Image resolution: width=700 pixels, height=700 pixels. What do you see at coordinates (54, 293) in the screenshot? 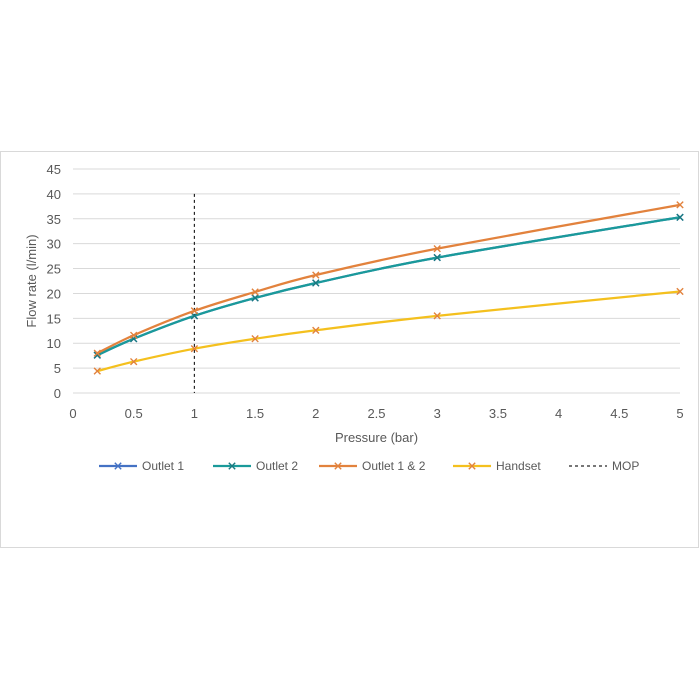
I see `y-tick-label: 20` at bounding box center [54, 293].